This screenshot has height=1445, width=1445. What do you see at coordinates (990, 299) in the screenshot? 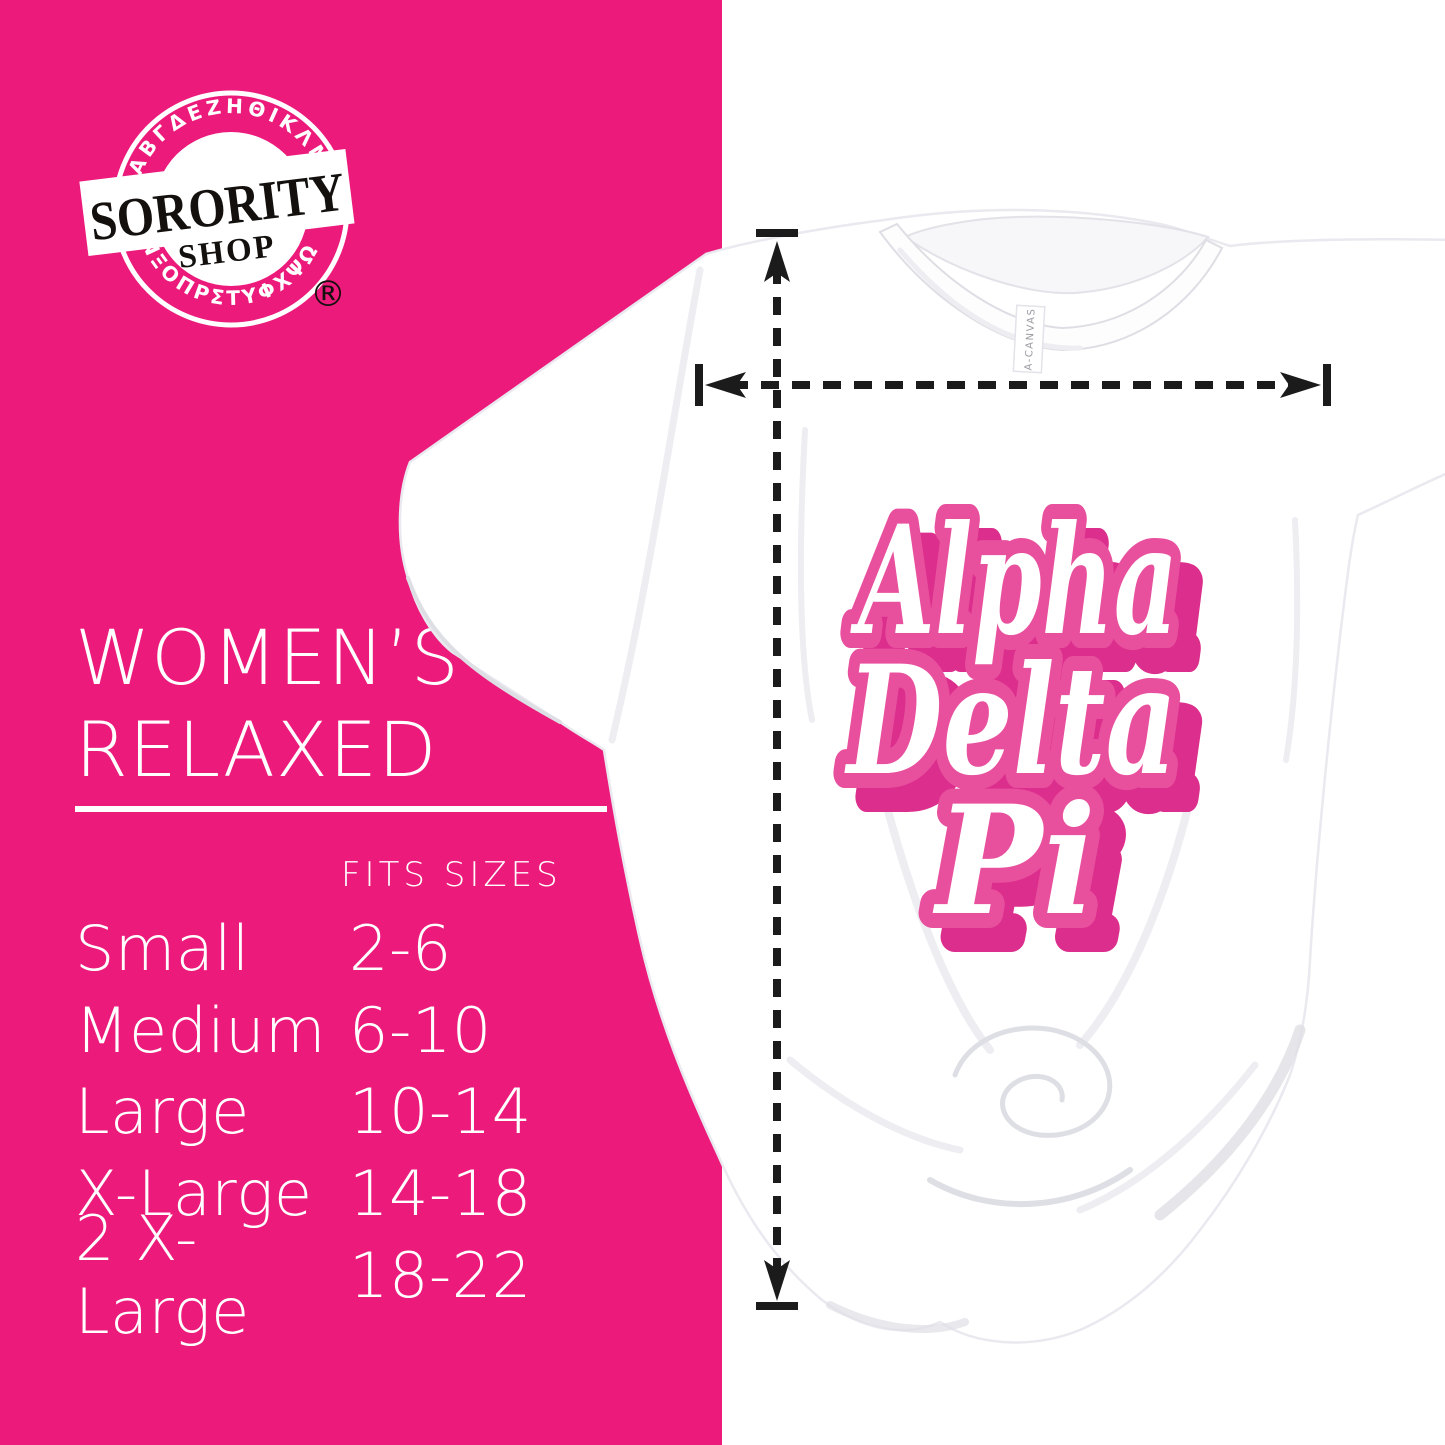
I see `collar-shading` at bounding box center [990, 299].